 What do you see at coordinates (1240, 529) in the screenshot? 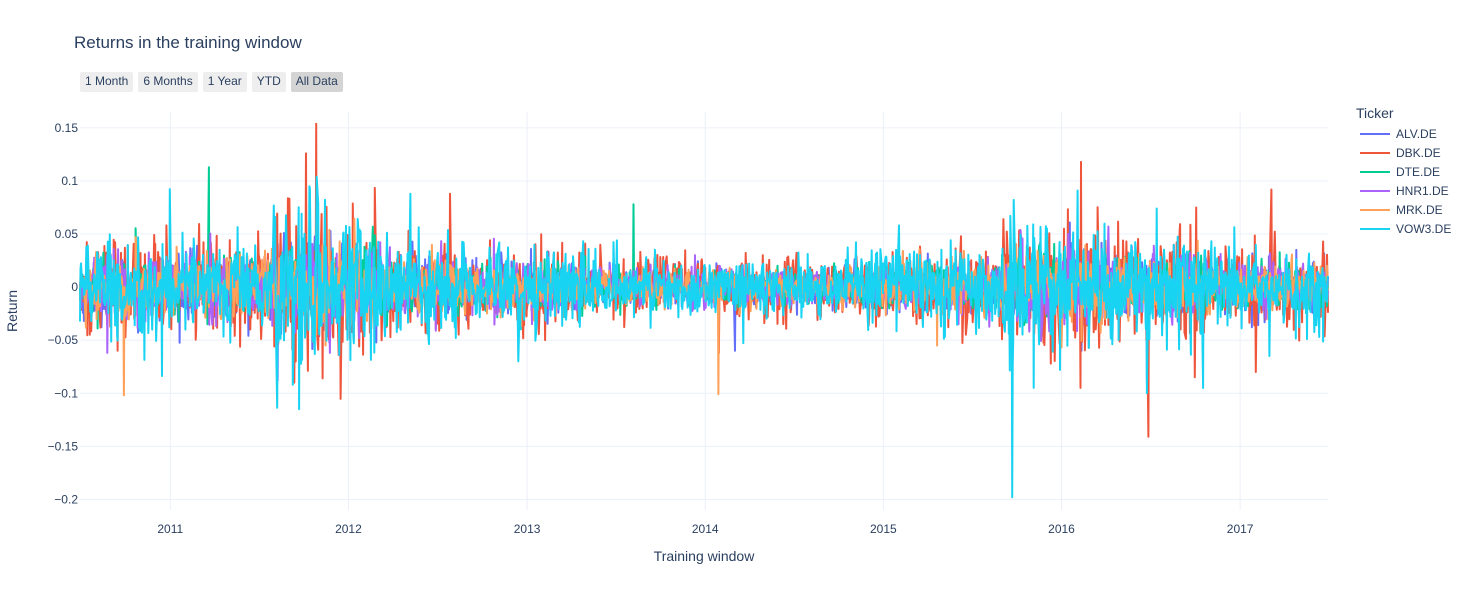
I see `x-tick-label: 2017` at bounding box center [1240, 529].